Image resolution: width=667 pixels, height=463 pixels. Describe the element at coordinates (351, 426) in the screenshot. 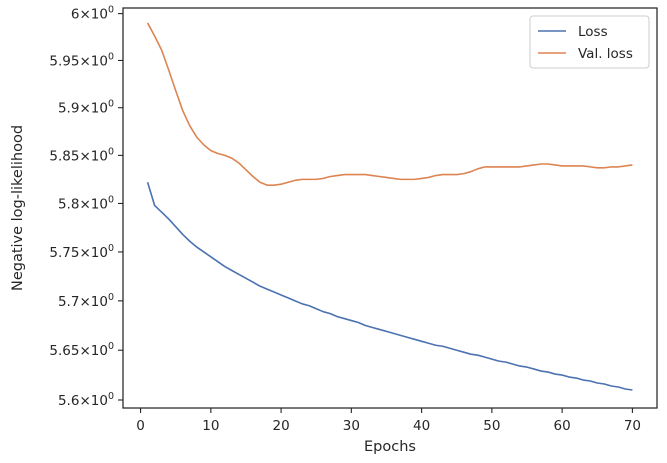

I see `x-tick-label: 30` at that location.